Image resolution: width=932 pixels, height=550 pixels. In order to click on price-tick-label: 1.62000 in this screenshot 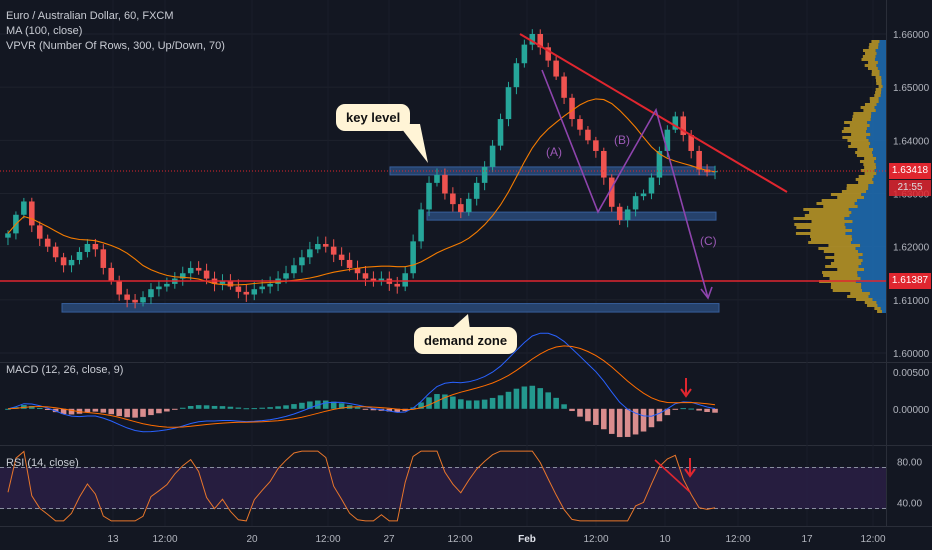, I will do `click(911, 248)`.